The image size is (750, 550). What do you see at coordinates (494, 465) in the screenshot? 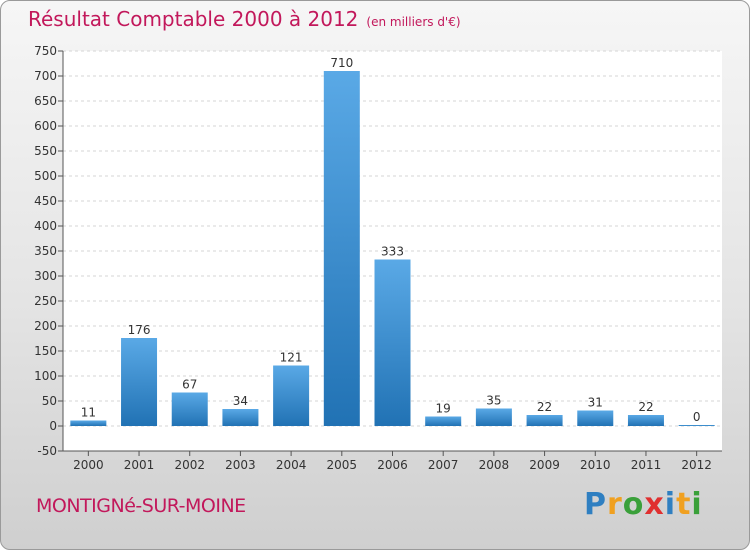
I see `x-tick-label-2008: 2008` at bounding box center [494, 465].